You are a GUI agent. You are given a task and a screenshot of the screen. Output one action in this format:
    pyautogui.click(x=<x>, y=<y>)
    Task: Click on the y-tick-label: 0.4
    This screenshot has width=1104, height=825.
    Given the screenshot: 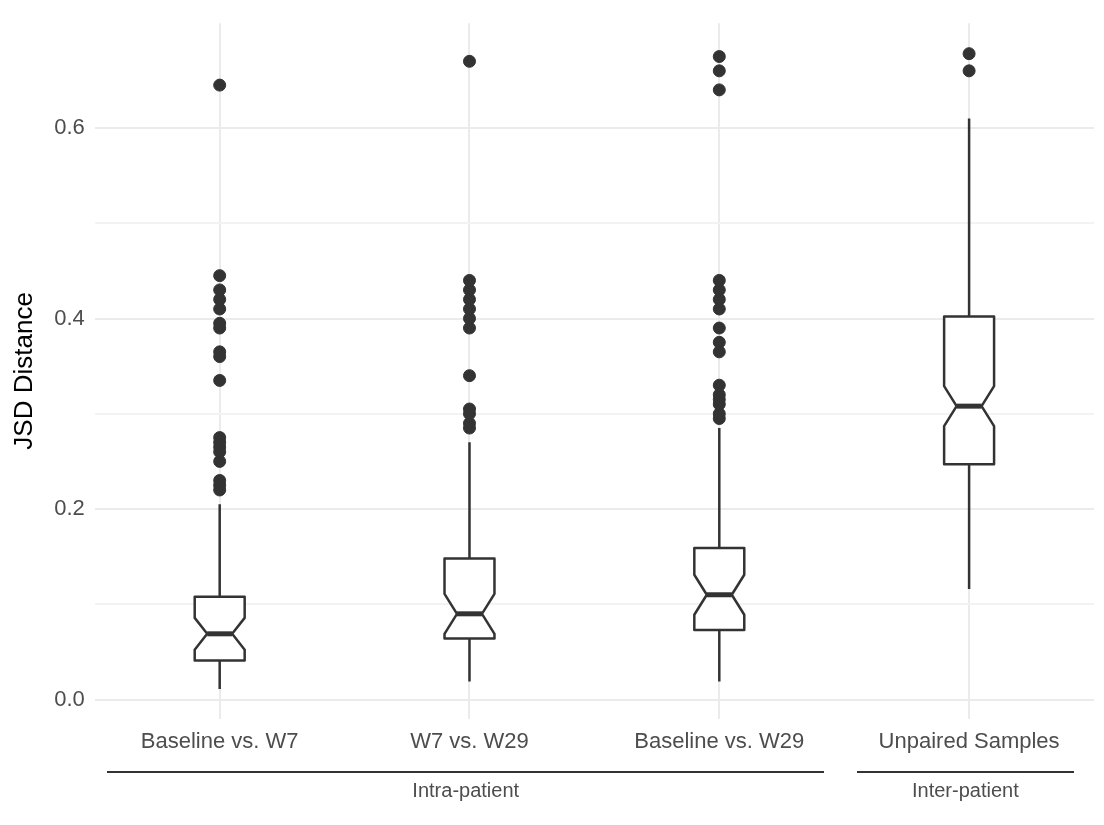 What is the action you would take?
    pyautogui.click(x=69, y=317)
    